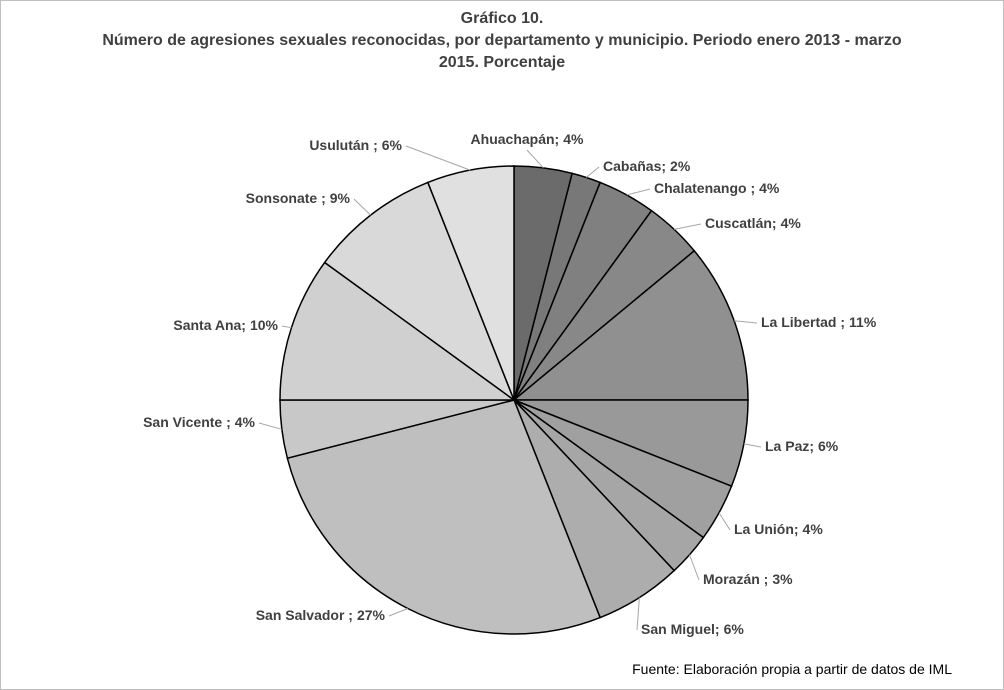 This screenshot has height=690, width=1004. Describe the element at coordinates (735, 579) in the screenshot. I see `slice-name: Morazán ;` at that location.